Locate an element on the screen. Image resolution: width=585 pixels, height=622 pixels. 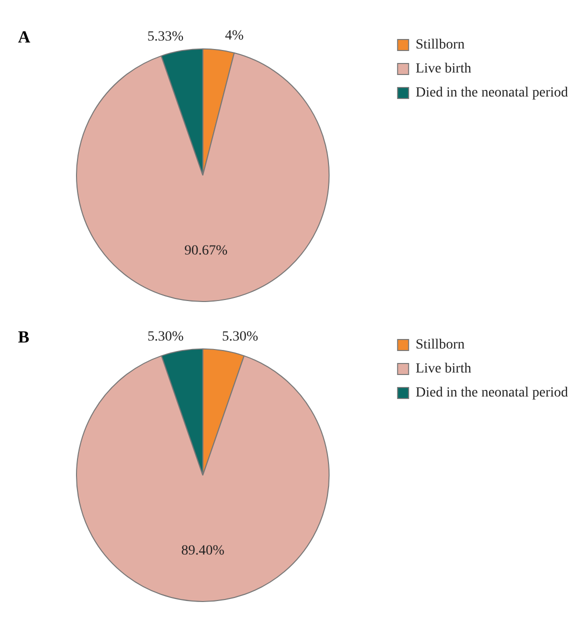
data-label: 5.33% is located at coordinates (165, 37).